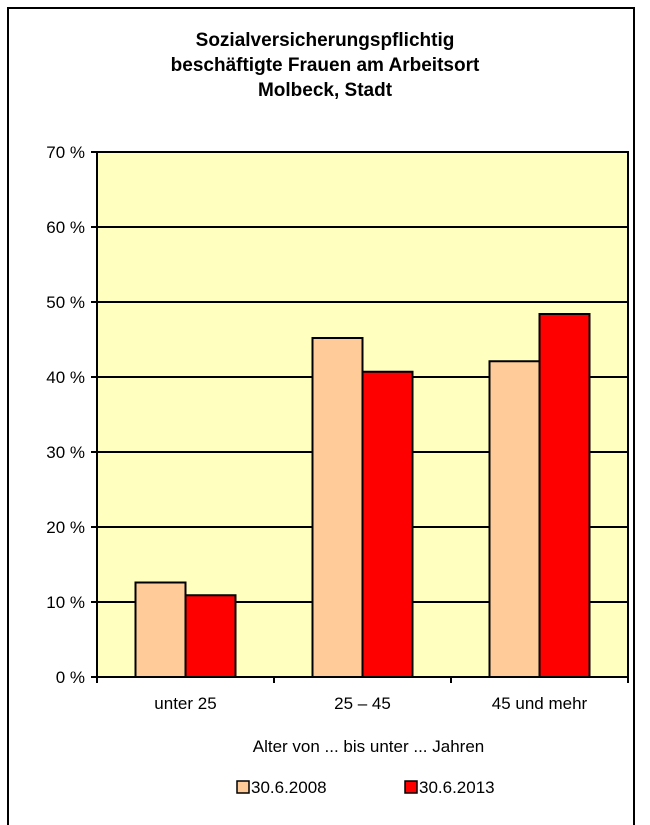 This screenshot has width=650, height=825. What do you see at coordinates (65, 152) in the screenshot?
I see `y-tick-label: 70 %` at bounding box center [65, 152].